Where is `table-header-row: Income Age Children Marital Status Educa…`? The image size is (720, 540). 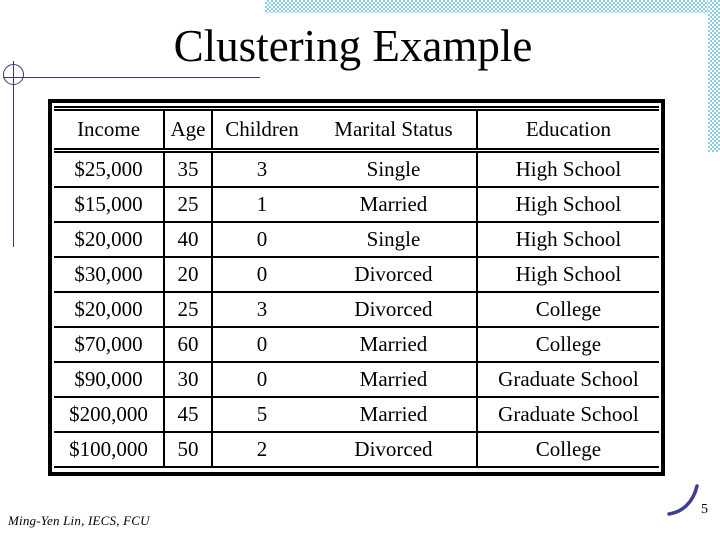
table-header-row: Income Age Children Marital Status Educa… is located at coordinates (356, 130).